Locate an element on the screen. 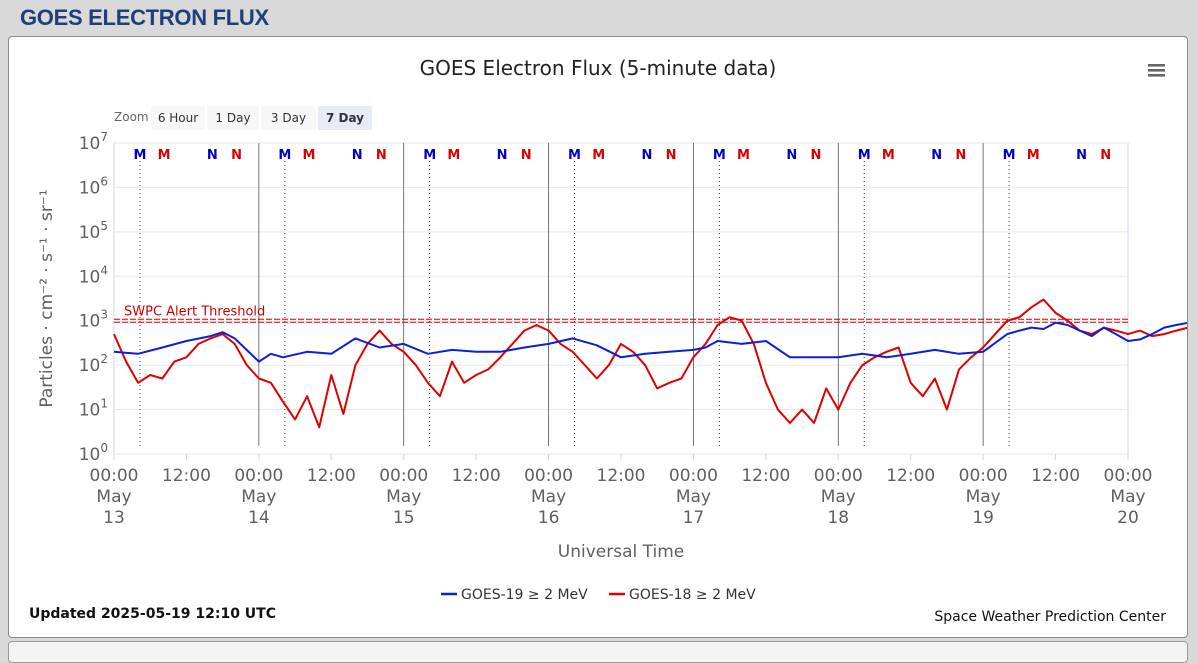 Image resolution: width=1198 pixels, height=663 pixels. zoom-button-label: 3 Day is located at coordinates (288, 118).